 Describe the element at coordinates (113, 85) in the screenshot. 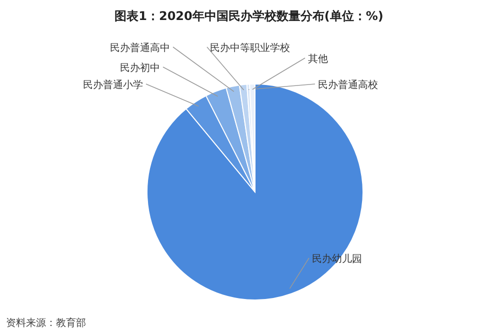

I see `slice-label: 民办普通小学` at that location.